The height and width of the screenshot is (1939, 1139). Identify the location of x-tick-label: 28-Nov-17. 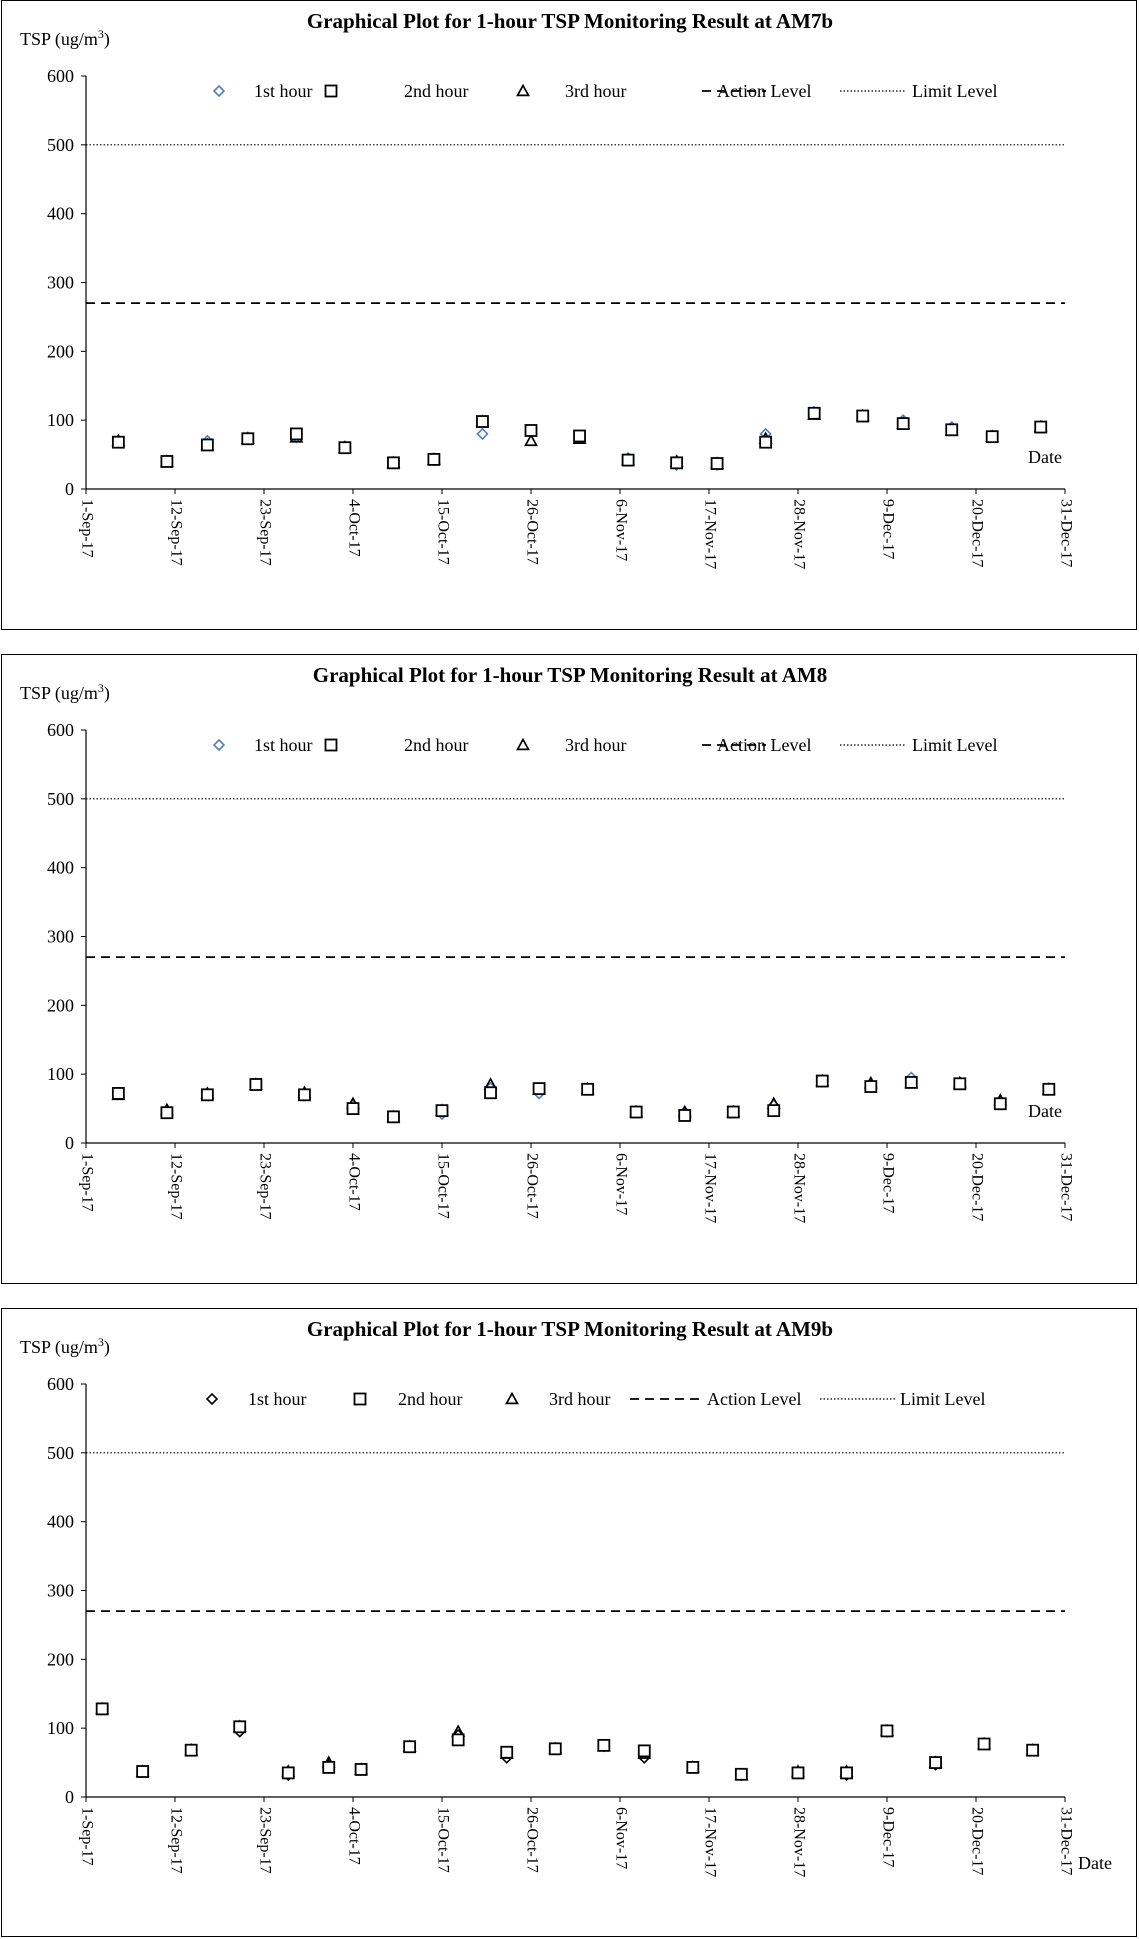
(798, 1188).